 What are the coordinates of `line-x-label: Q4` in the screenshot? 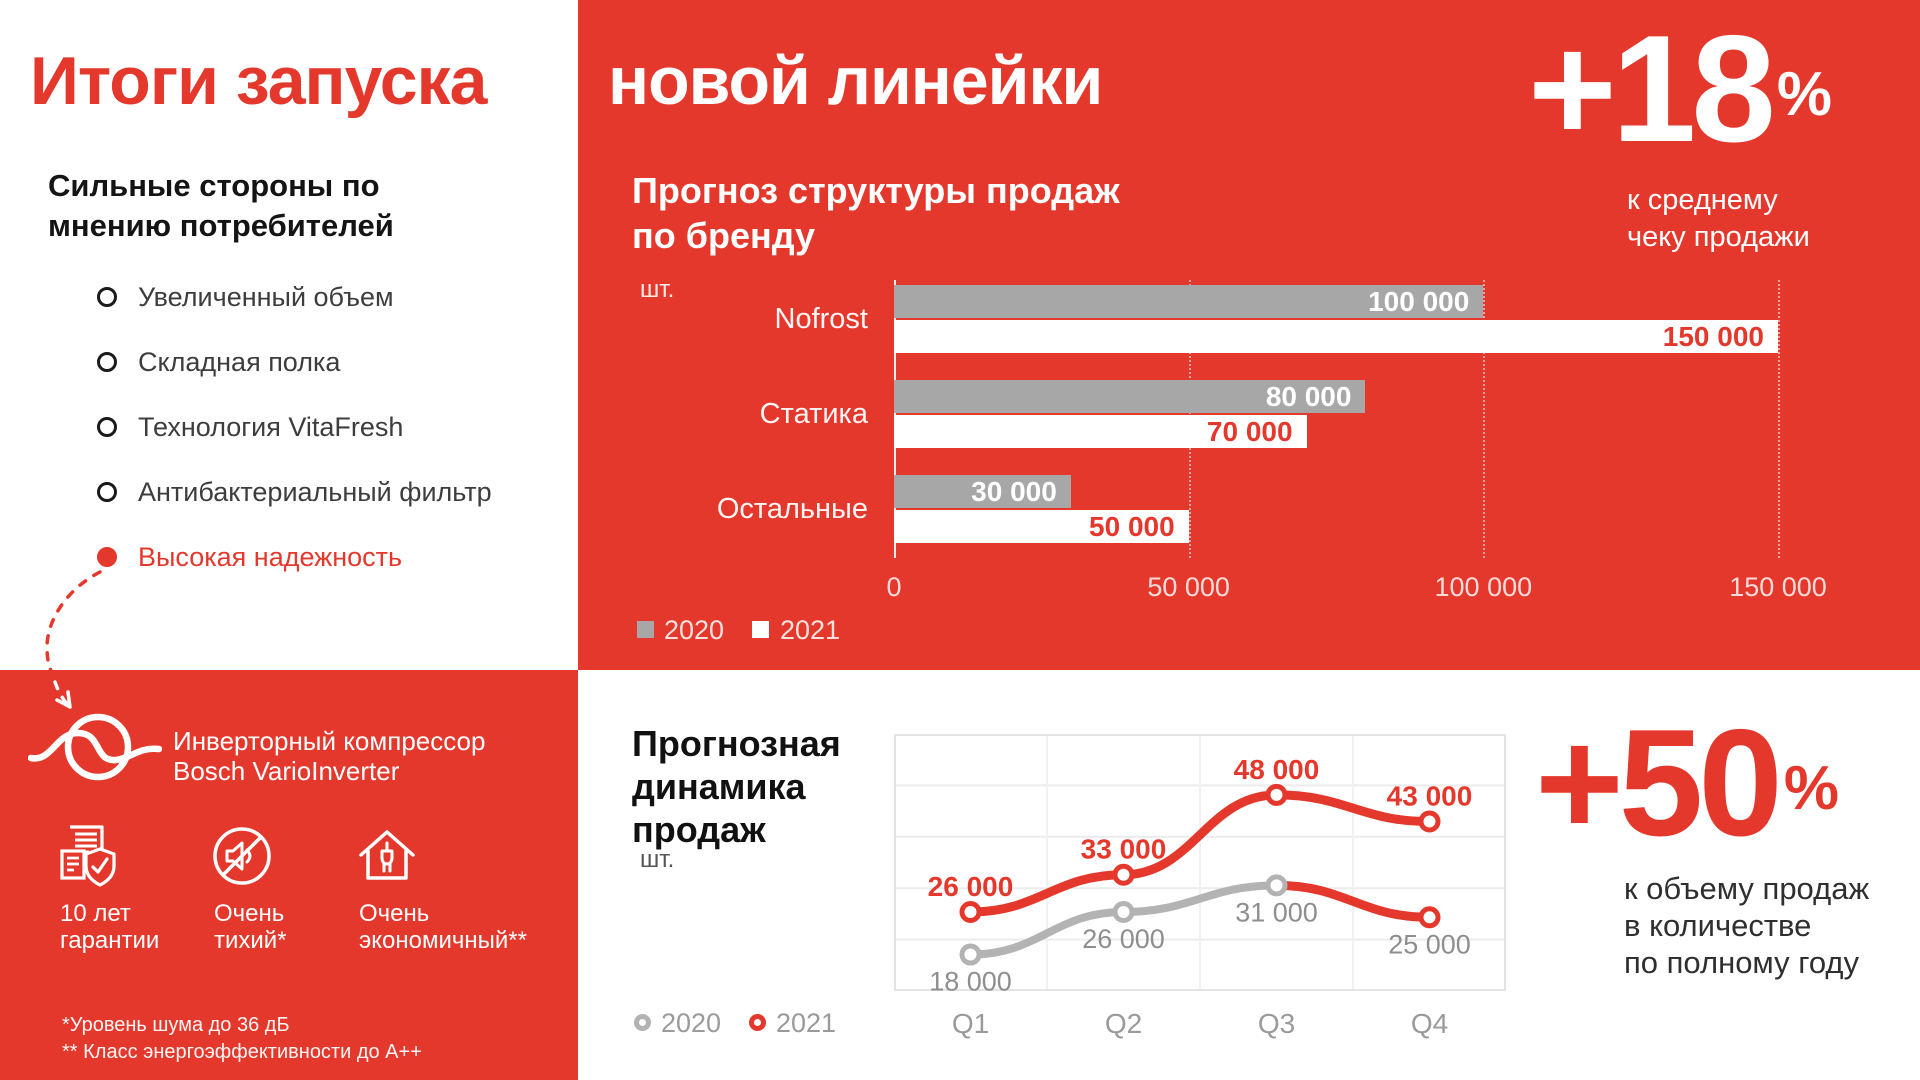 It's located at (1429, 1023).